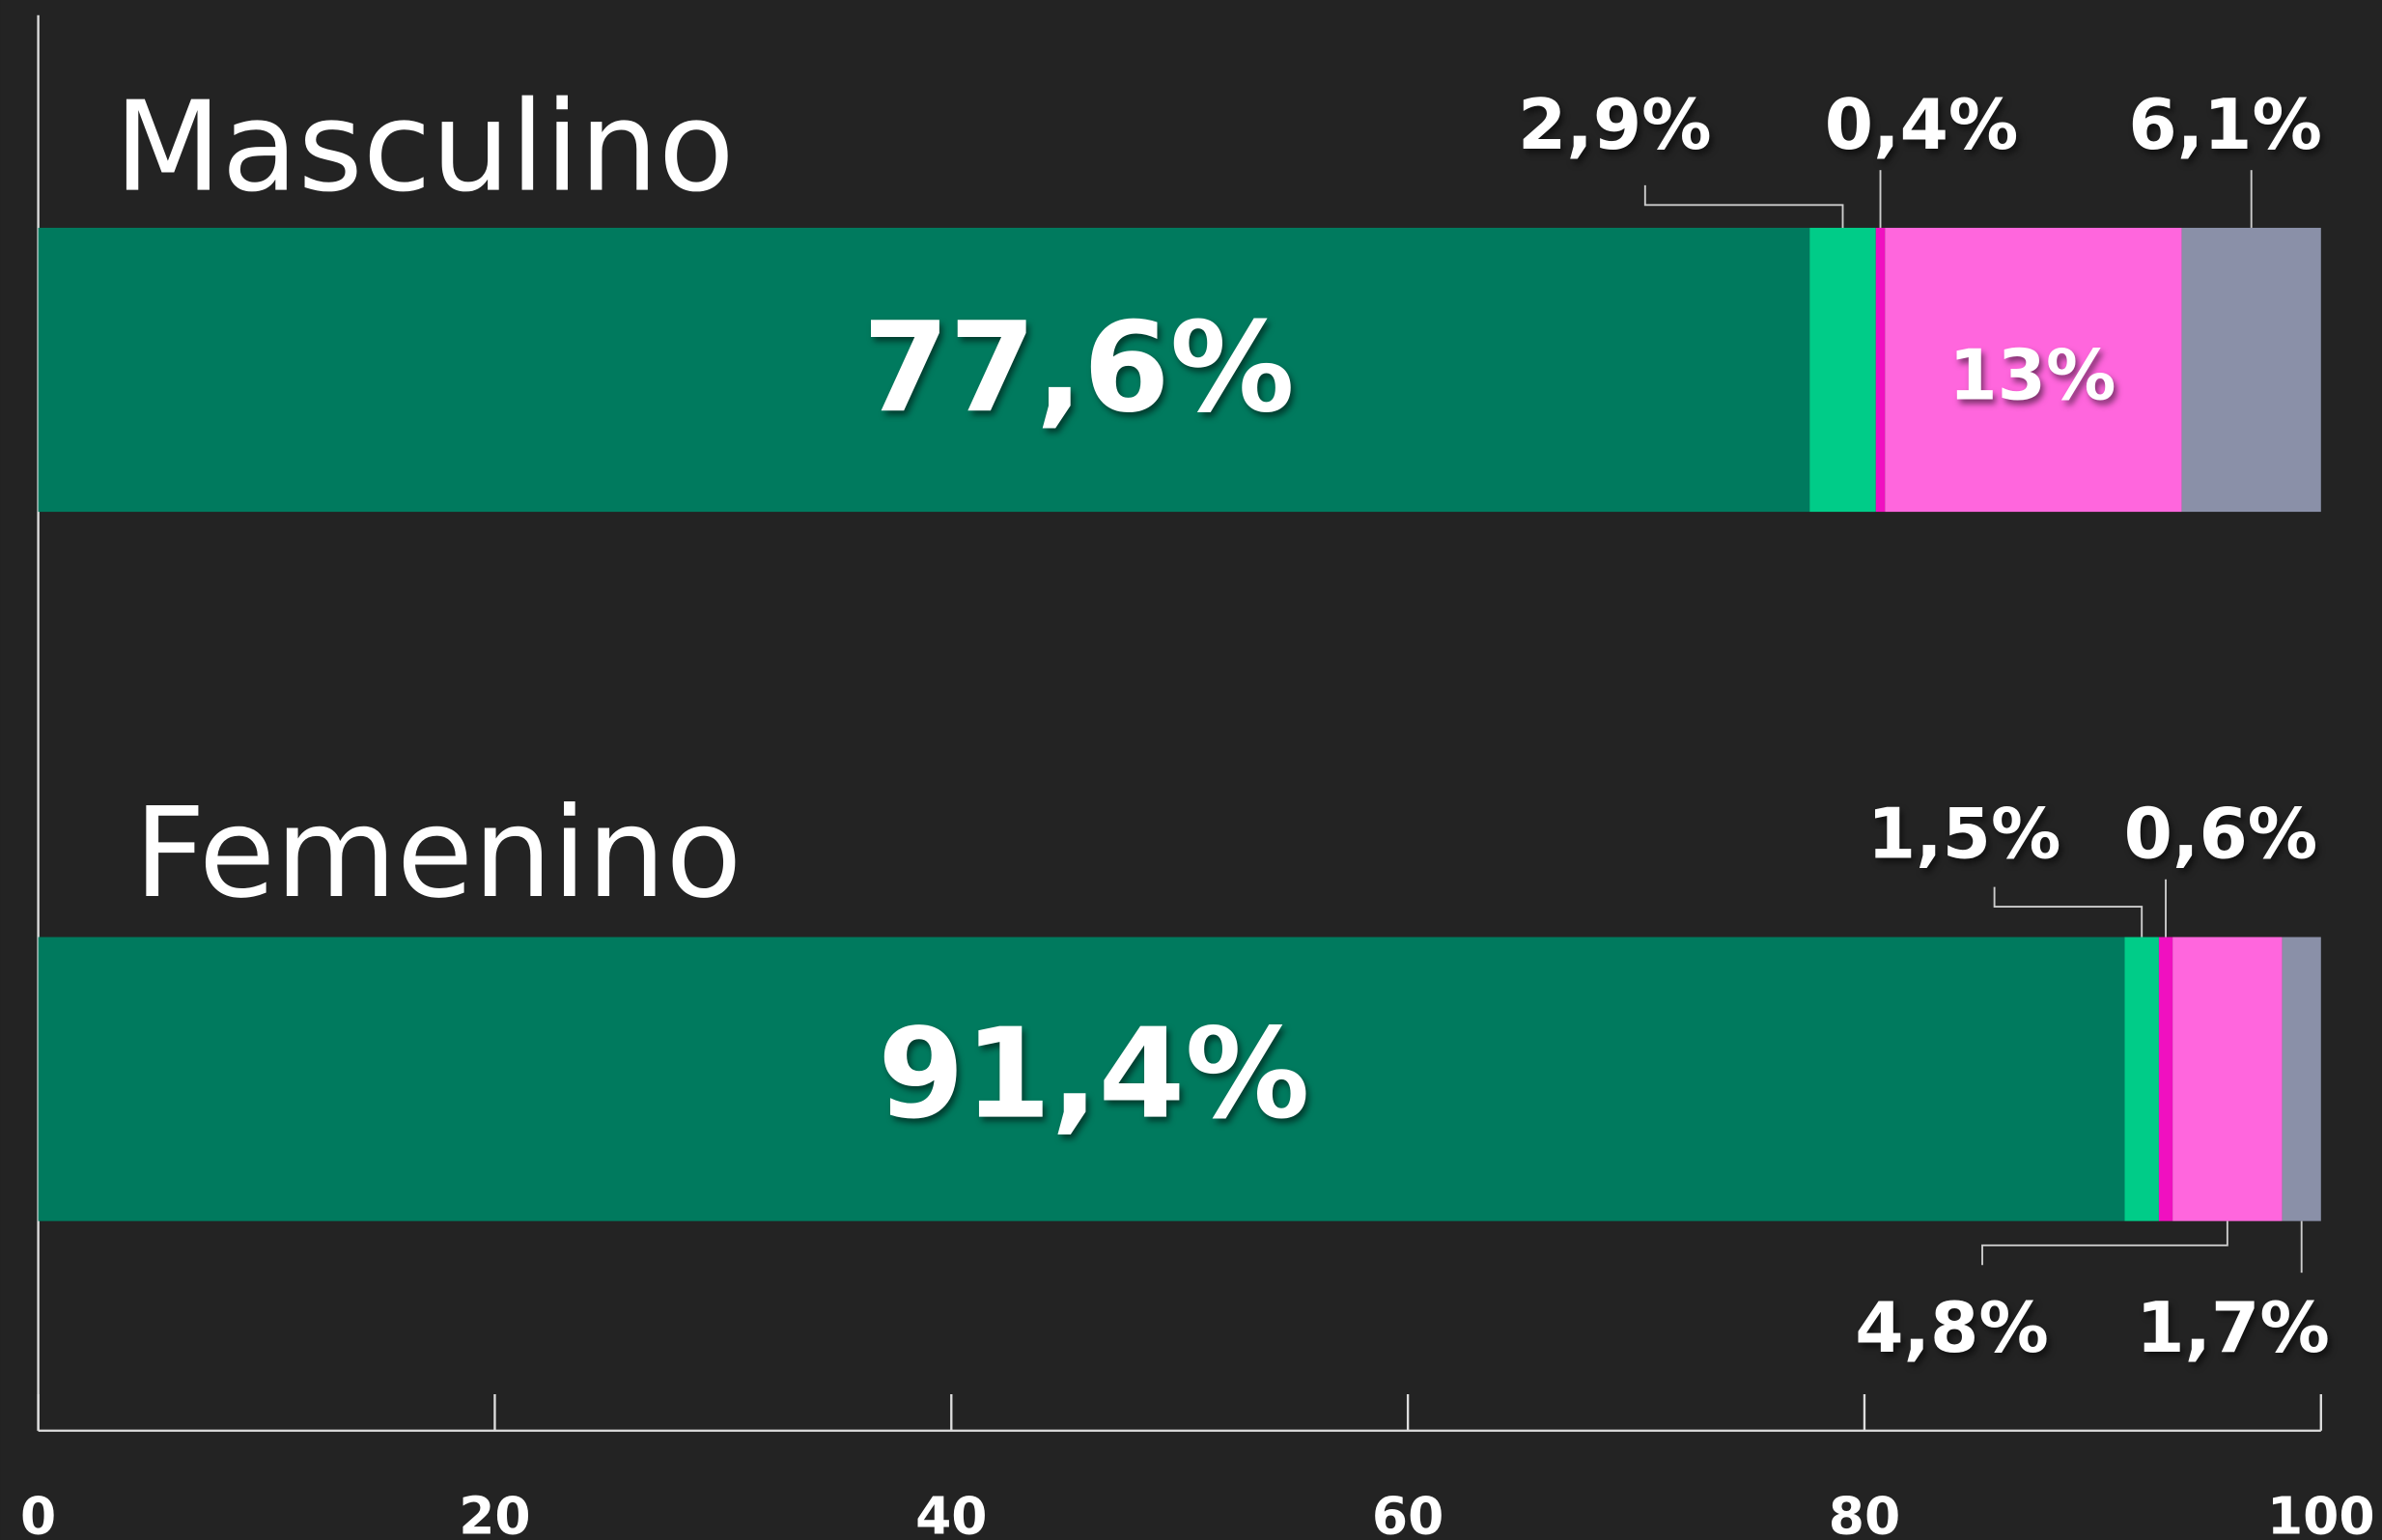 This screenshot has height=1540, width=2382. I want to click on value-label: 0,6%, so click(2221, 836).